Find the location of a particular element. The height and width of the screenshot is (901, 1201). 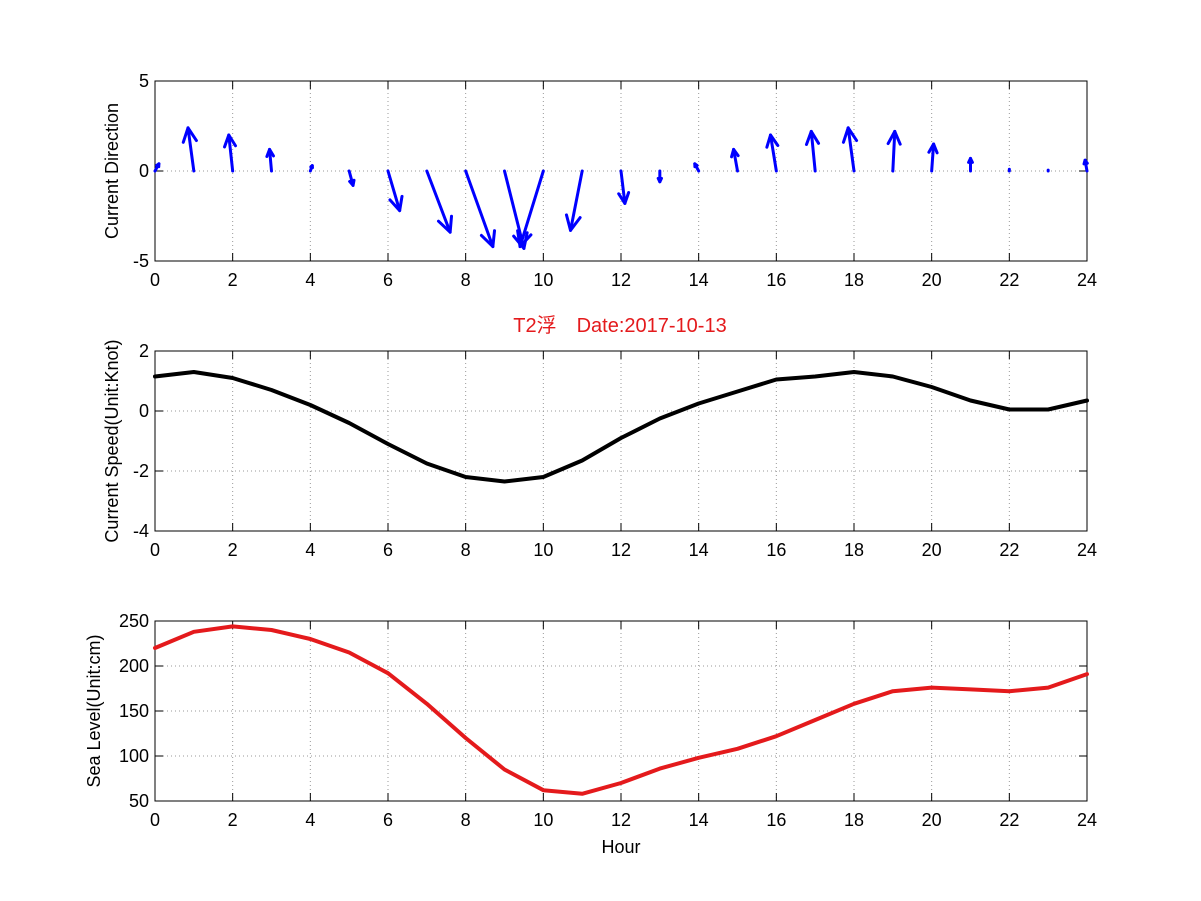

y-tick-label: 150 is located at coordinates (134, 711).